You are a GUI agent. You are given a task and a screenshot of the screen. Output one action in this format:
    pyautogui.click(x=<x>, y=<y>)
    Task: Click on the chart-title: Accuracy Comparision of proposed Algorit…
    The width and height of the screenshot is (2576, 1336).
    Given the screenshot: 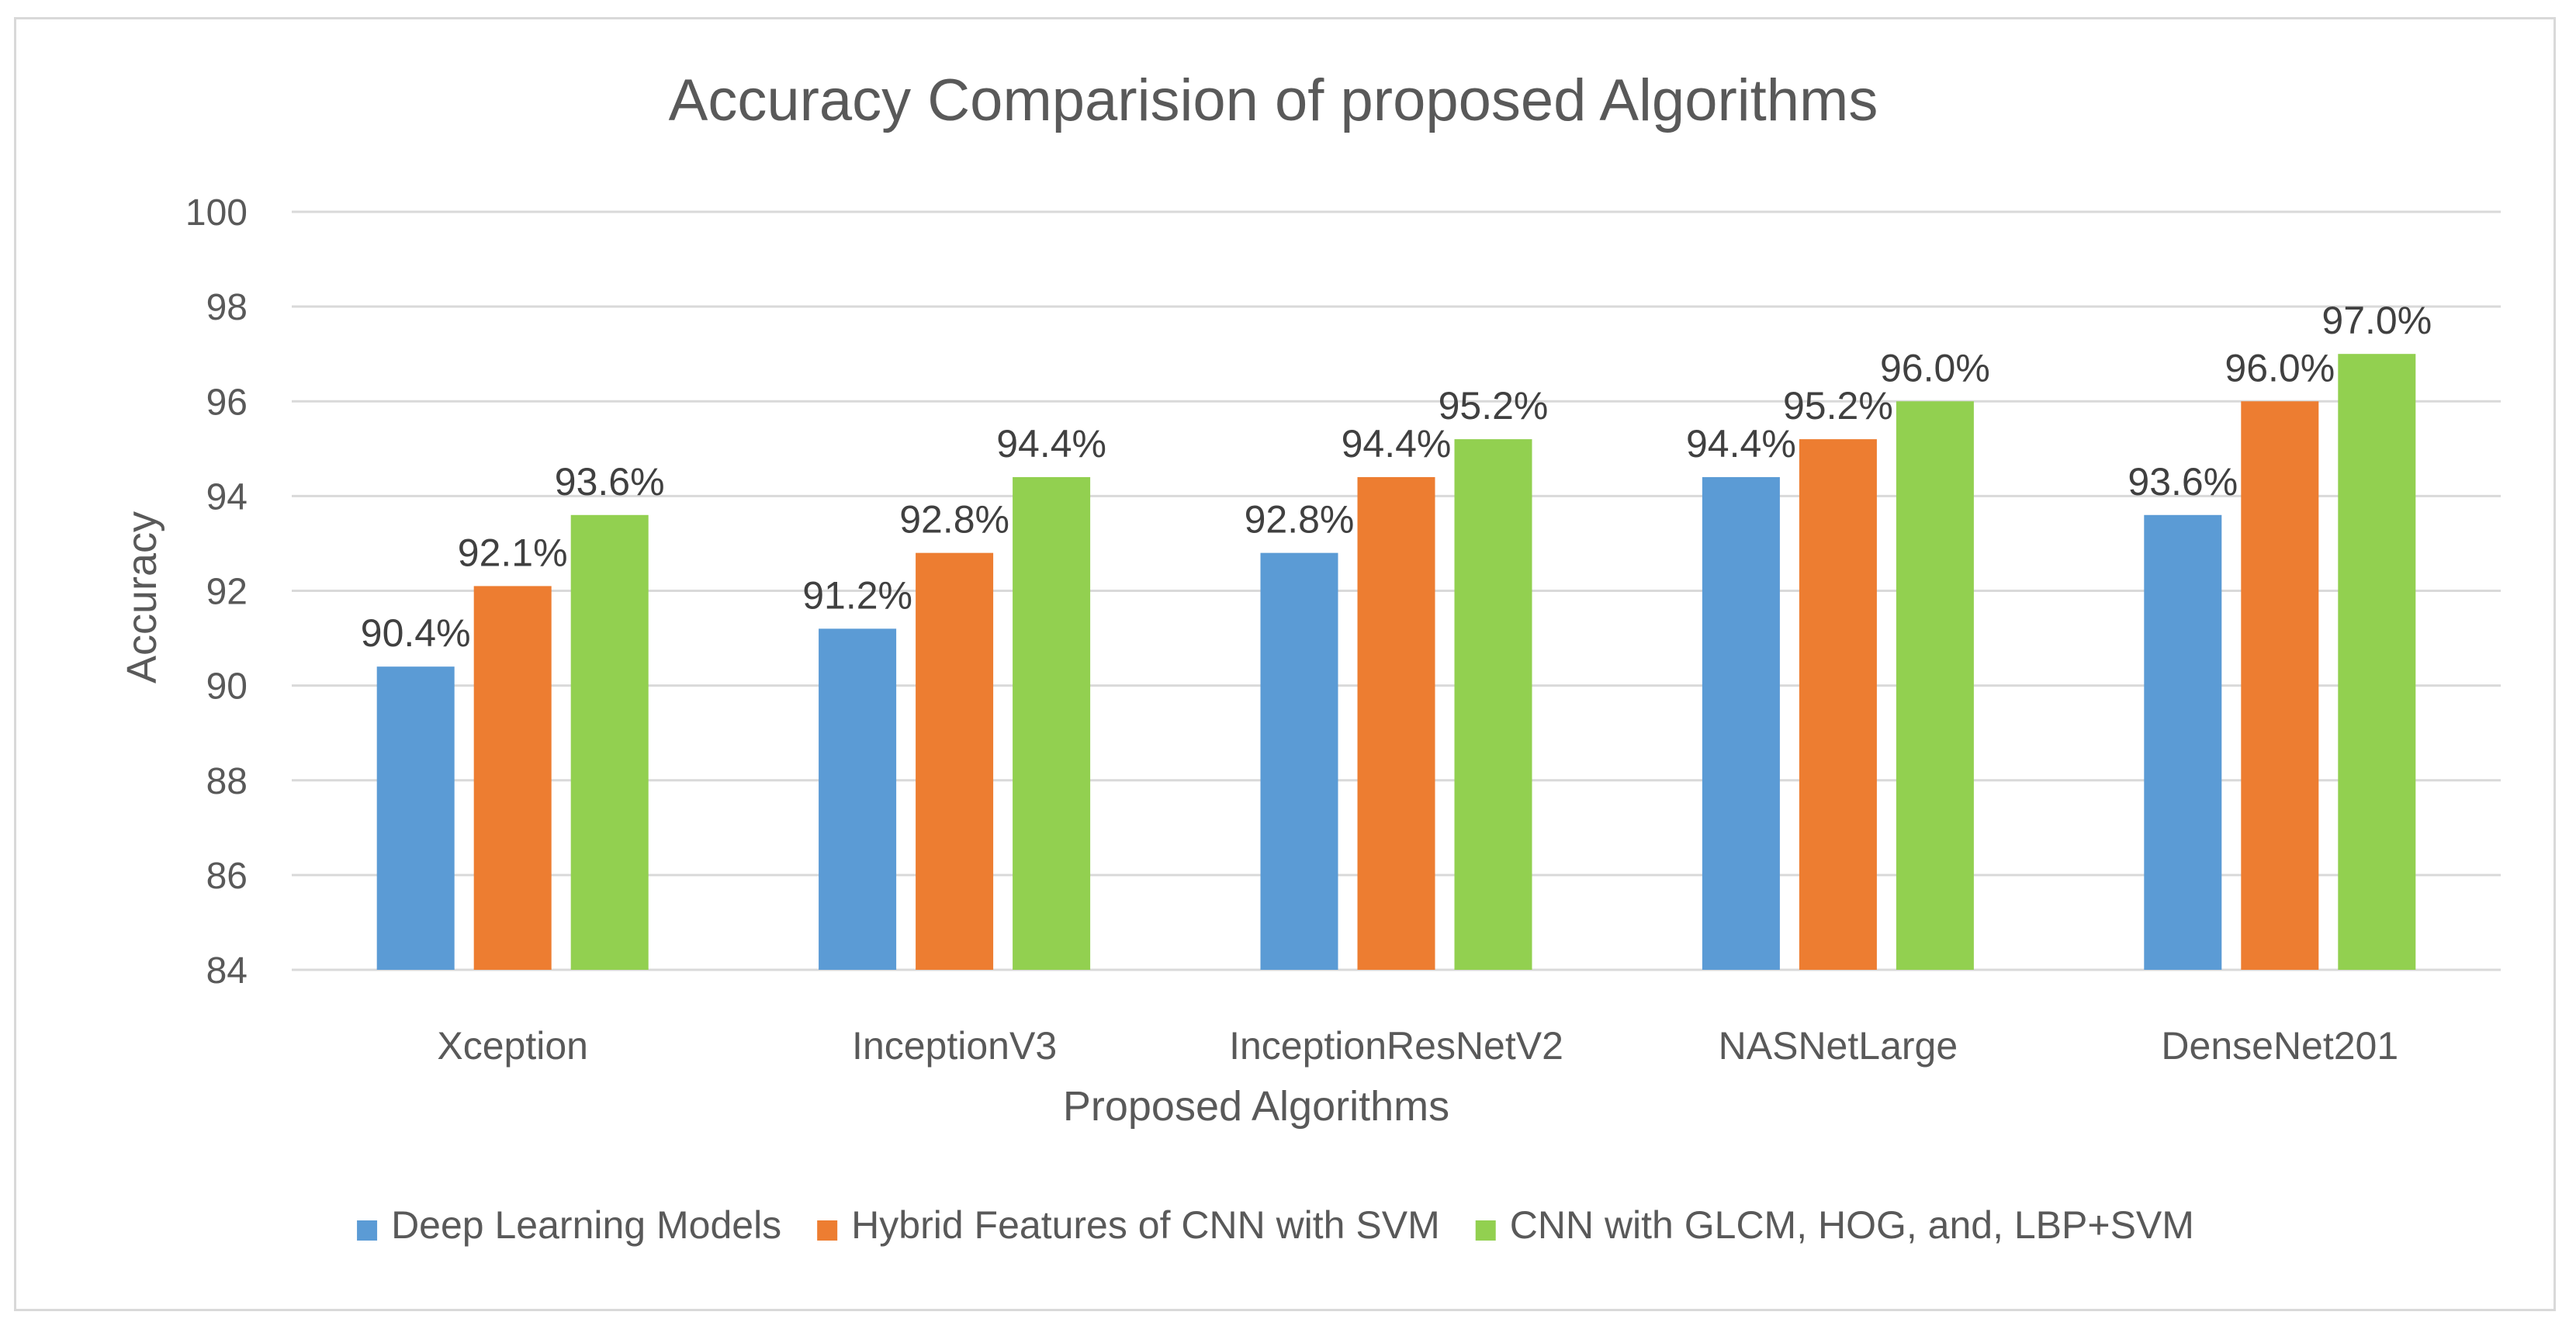 What is the action you would take?
    pyautogui.click(x=1273, y=100)
    